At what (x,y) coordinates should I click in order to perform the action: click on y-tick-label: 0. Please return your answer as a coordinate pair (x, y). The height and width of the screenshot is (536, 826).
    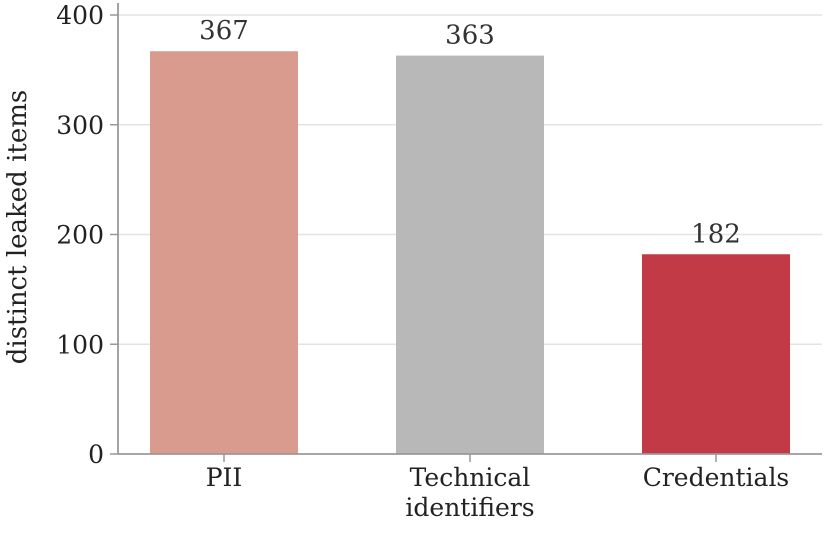
    Looking at the image, I should click on (96, 454).